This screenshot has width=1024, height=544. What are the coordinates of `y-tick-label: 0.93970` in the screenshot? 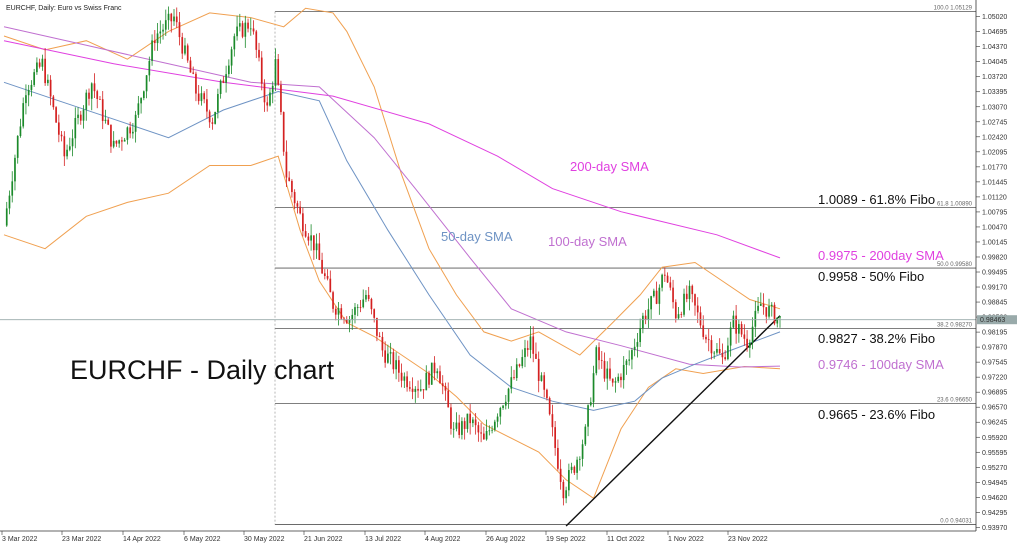 It's located at (994, 528).